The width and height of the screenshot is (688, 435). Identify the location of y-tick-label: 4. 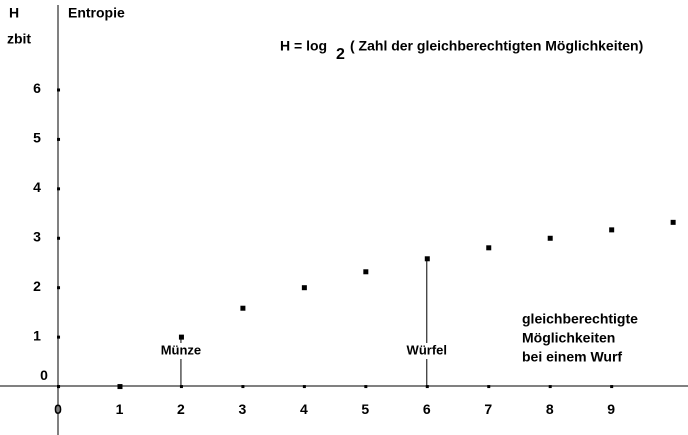
(37, 187).